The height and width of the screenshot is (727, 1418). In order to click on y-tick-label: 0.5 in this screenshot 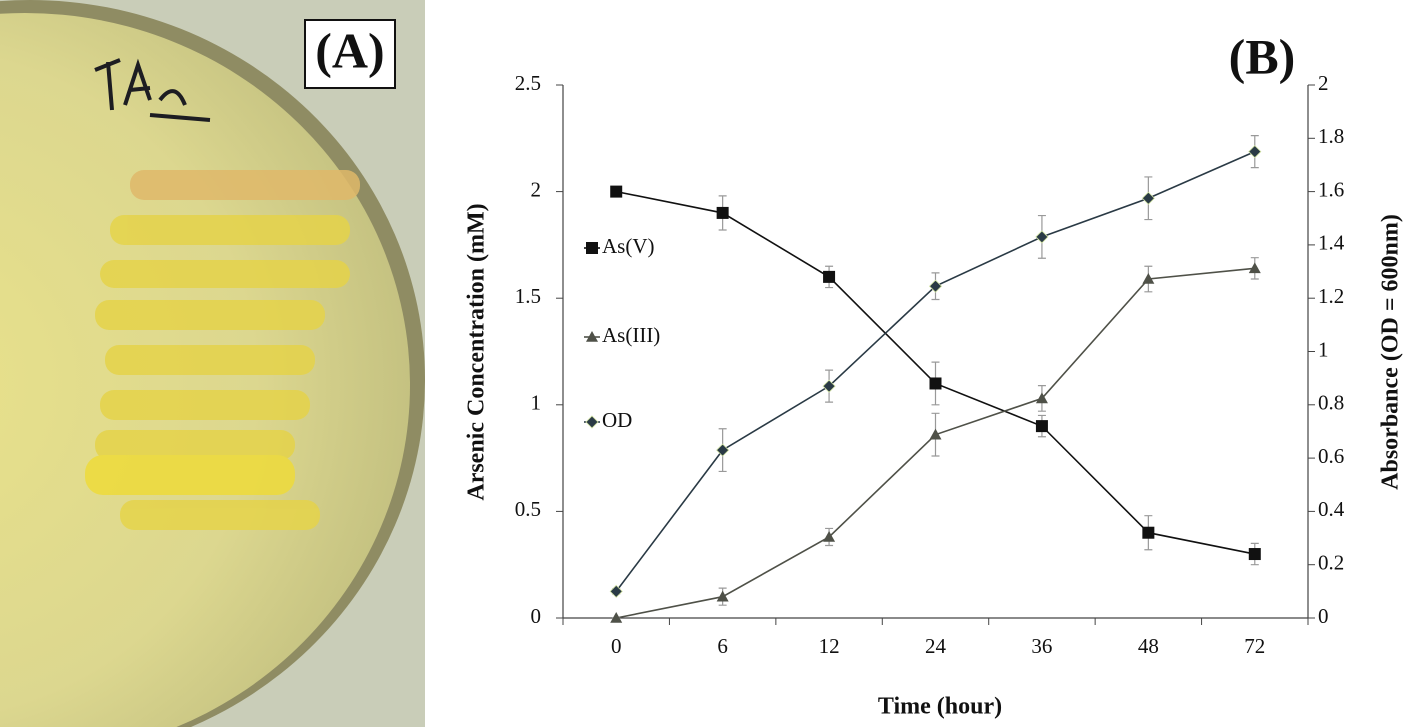, I will do `click(528, 509)`.